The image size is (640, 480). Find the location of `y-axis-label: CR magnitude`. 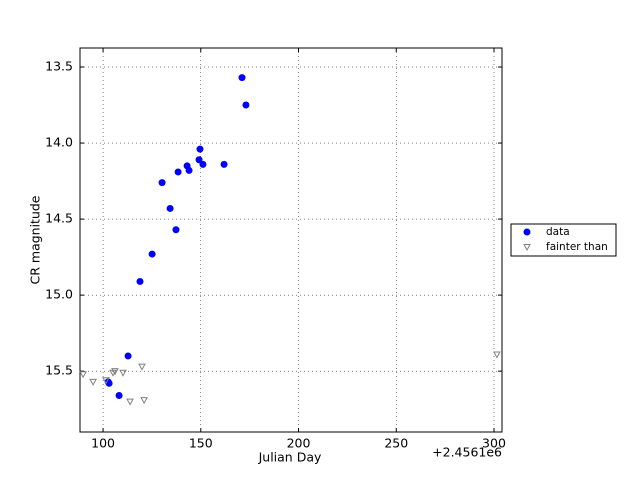

y-axis-label: CR magnitude is located at coordinates (35, 239).